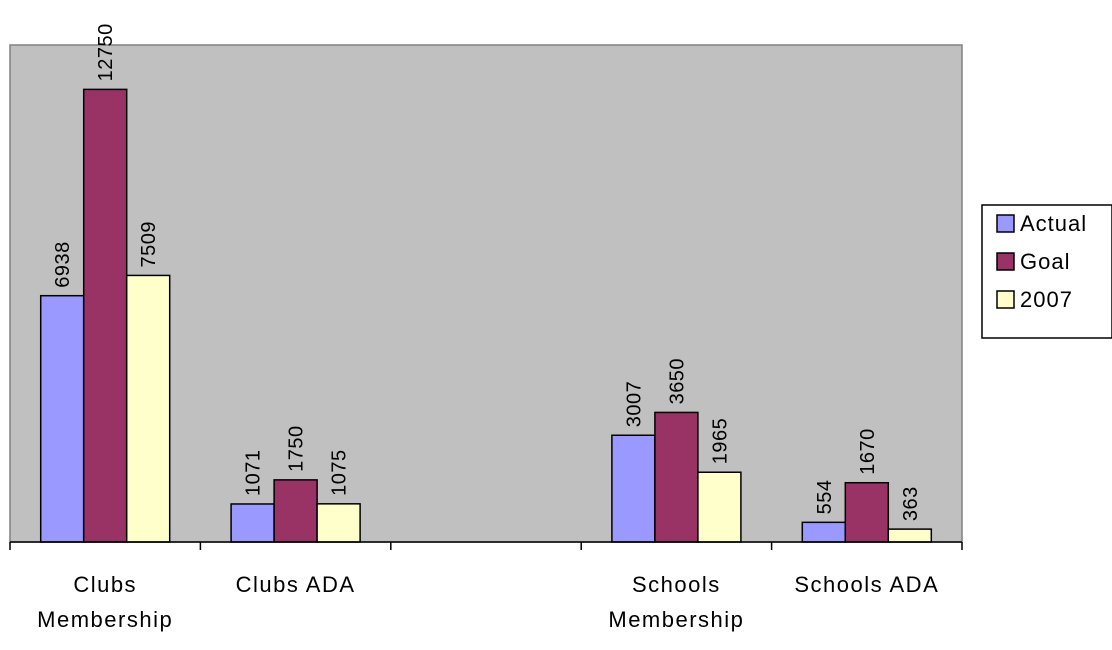 The image size is (1112, 650). Describe the element at coordinates (63, 264) in the screenshot. I see `value-label-0-0: 6938` at that location.